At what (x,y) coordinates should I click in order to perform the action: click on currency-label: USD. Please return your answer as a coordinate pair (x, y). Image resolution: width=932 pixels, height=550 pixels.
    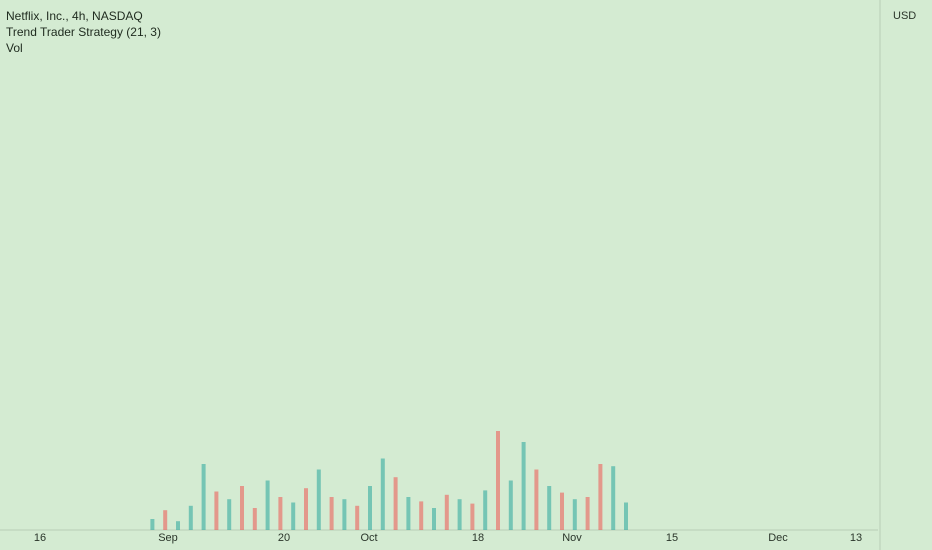
    Looking at the image, I should click on (904, 16).